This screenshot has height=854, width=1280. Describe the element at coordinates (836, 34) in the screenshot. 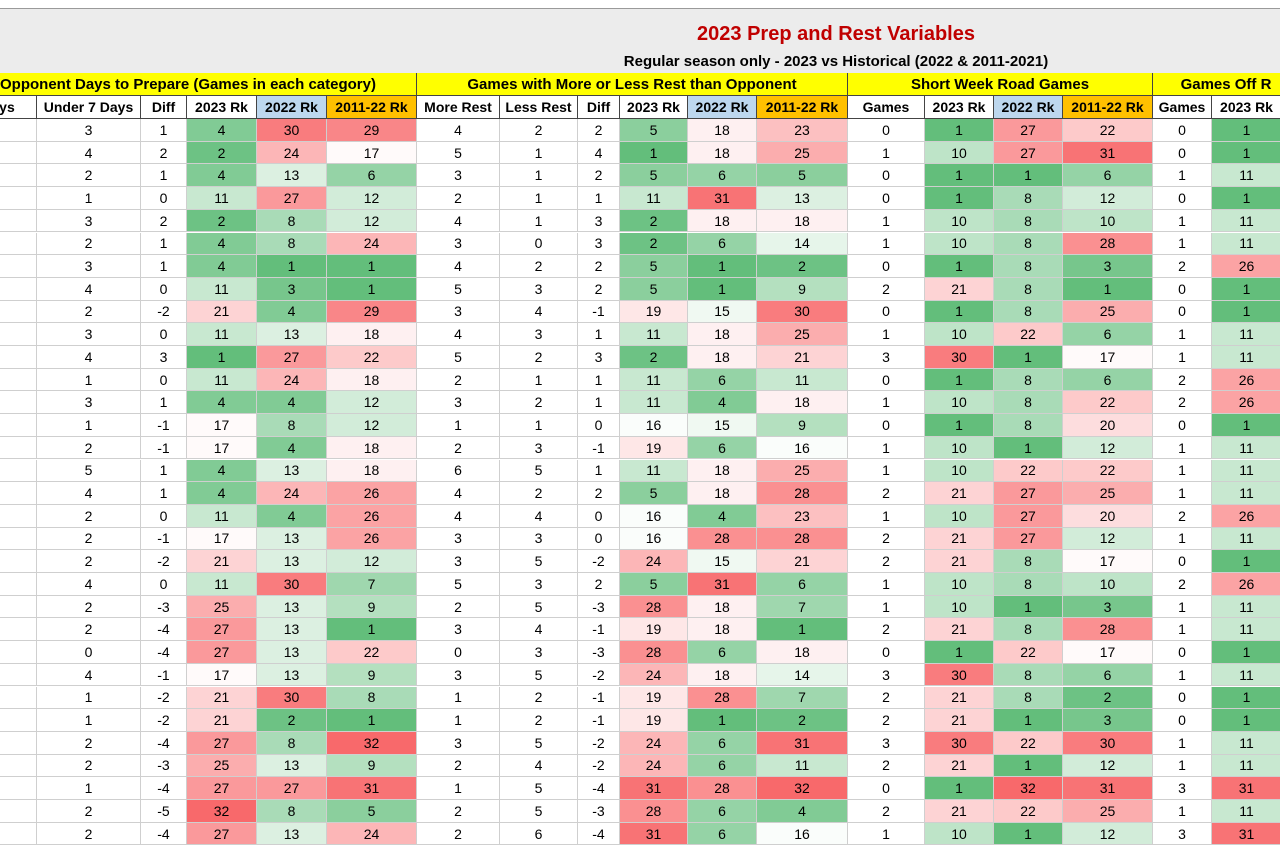

I see `title: 2023 Prep and Rest Variables` at that location.